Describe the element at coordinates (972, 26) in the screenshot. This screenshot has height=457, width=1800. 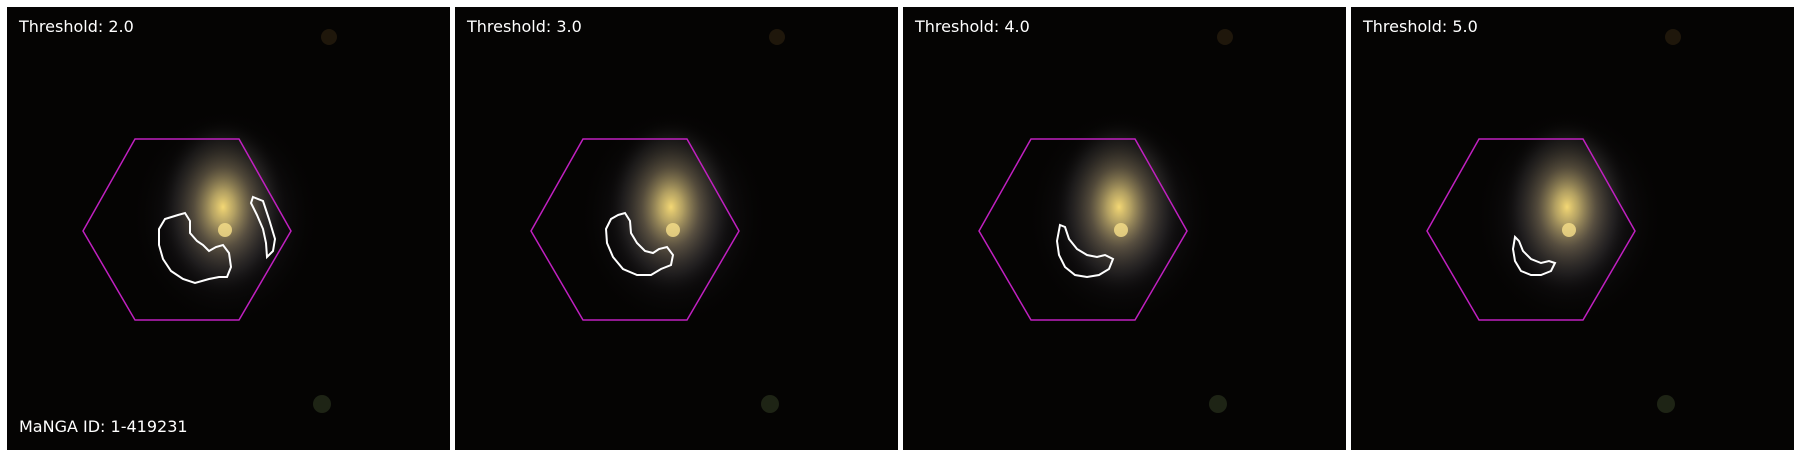
I see `threshold-label: Threshold: 4.0` at that location.